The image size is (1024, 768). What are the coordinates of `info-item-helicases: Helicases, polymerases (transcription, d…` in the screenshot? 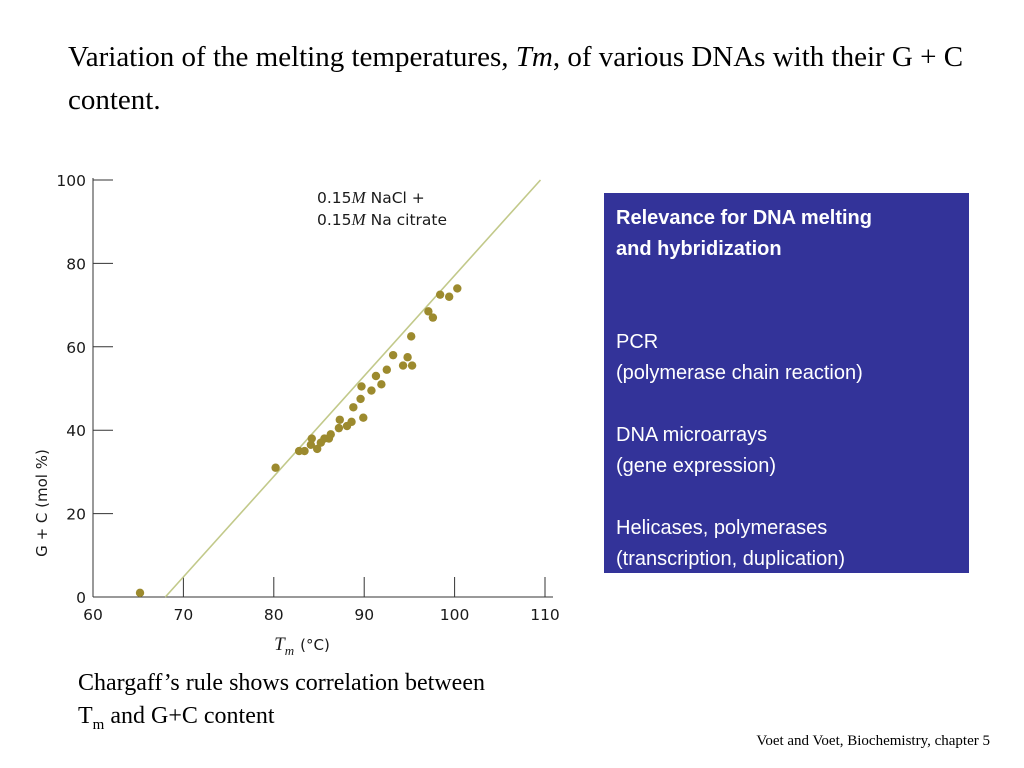 It's located at (786, 544).